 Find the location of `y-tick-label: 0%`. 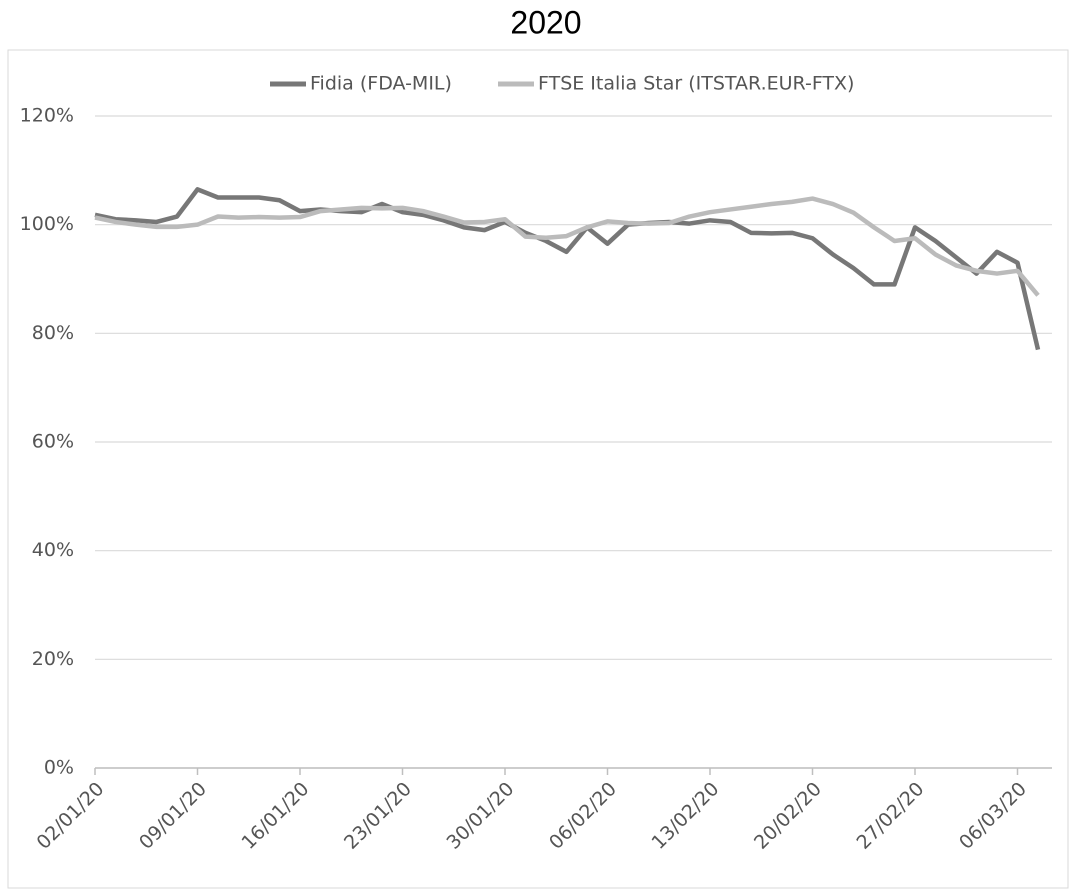

y-tick-label: 0% is located at coordinates (59, 768).